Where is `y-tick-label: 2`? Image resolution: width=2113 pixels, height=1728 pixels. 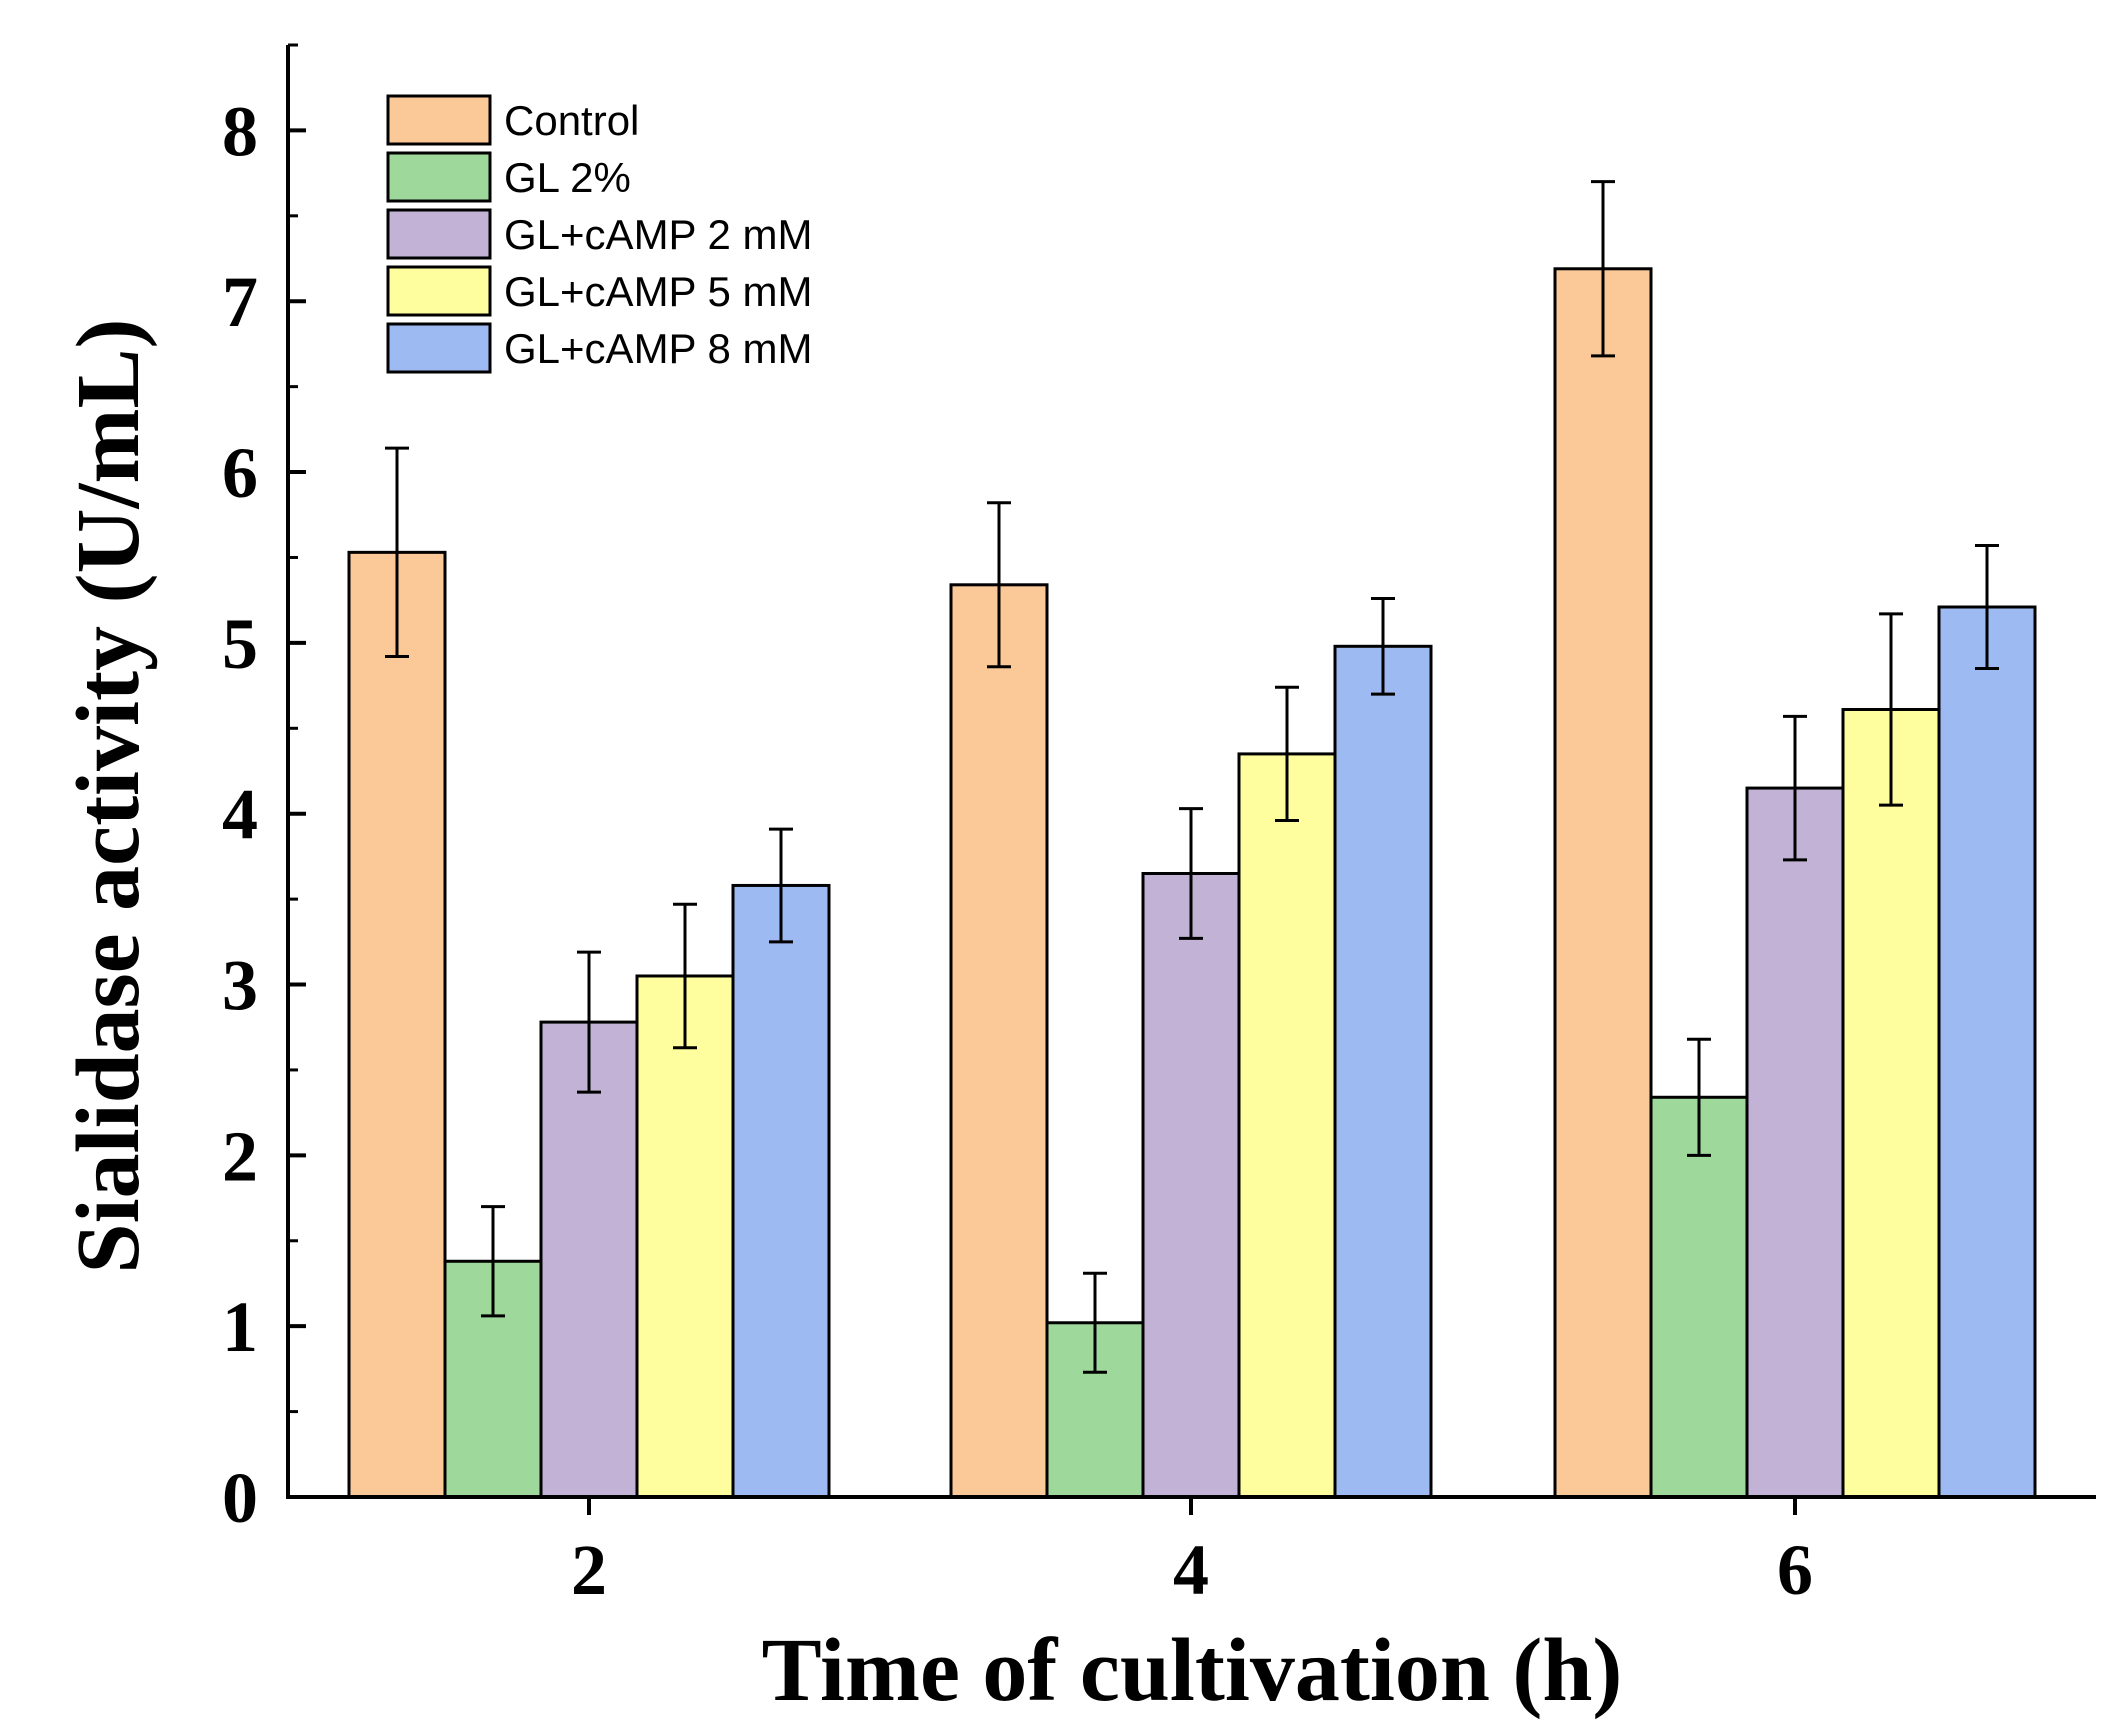 y-tick-label: 2 is located at coordinates (240, 1156).